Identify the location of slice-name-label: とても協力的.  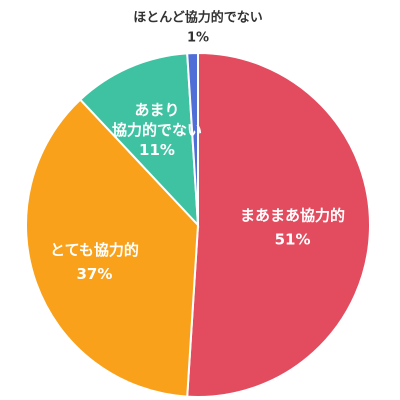
(94, 250).